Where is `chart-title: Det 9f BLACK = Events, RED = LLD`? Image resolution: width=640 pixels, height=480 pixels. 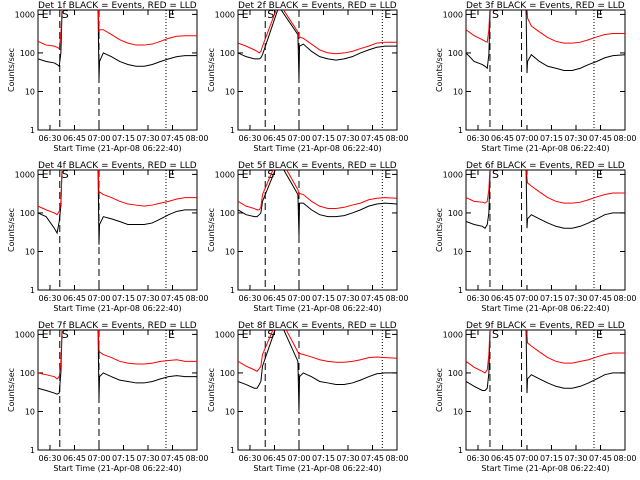
chart-title: Det 9f BLACK = Events, RED = LLD is located at coordinates (545, 326).